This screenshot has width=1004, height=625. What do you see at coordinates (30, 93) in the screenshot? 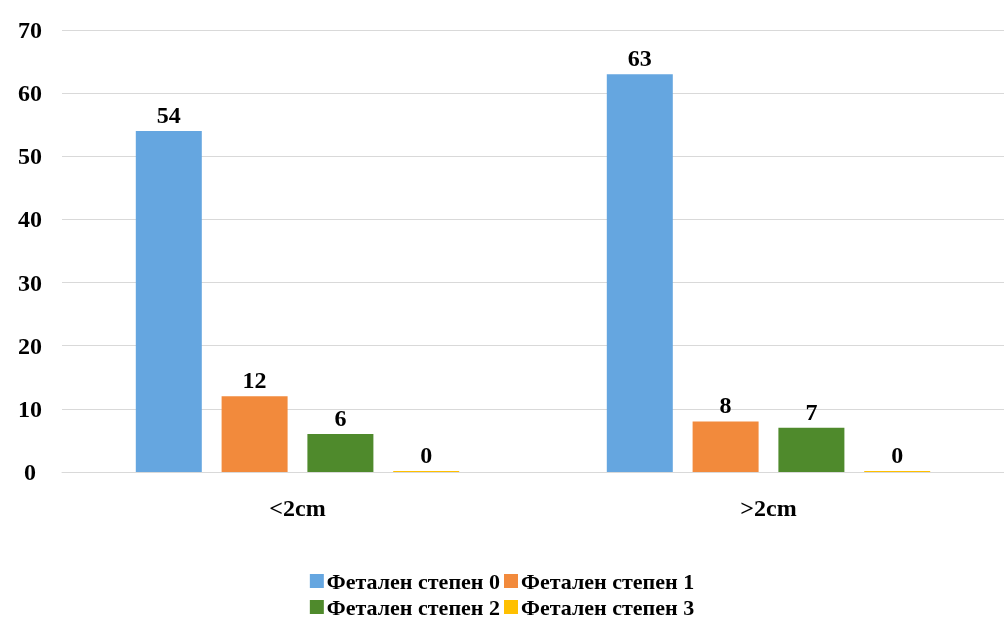
I see `y-tick-label: 60` at bounding box center [30, 93].